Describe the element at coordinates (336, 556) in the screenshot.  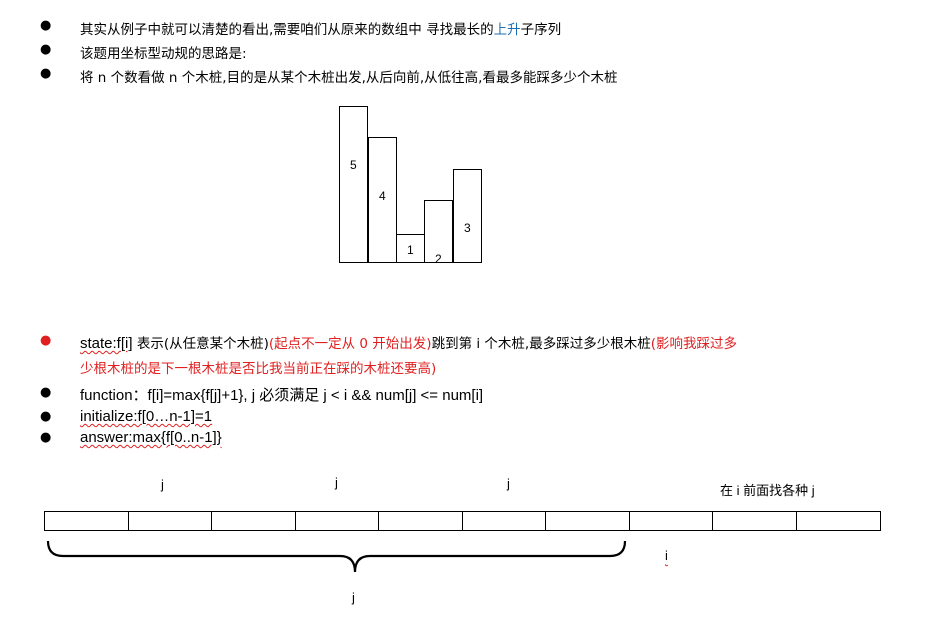
I see `brace-path` at that location.